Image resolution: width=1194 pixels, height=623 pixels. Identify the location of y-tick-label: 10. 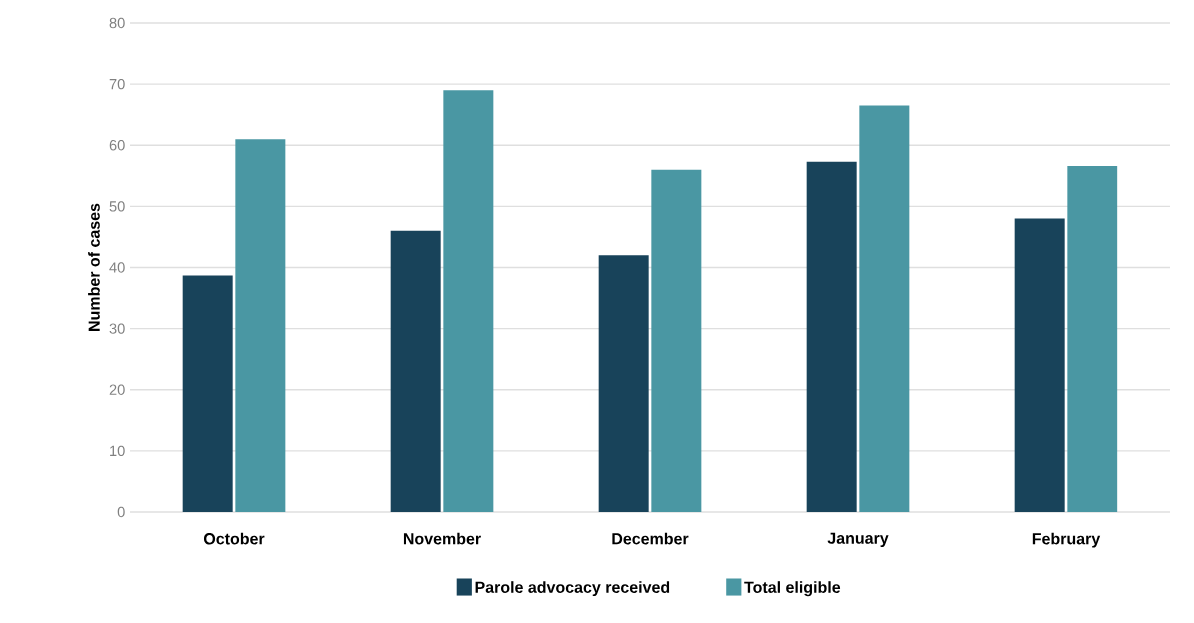
(117, 451).